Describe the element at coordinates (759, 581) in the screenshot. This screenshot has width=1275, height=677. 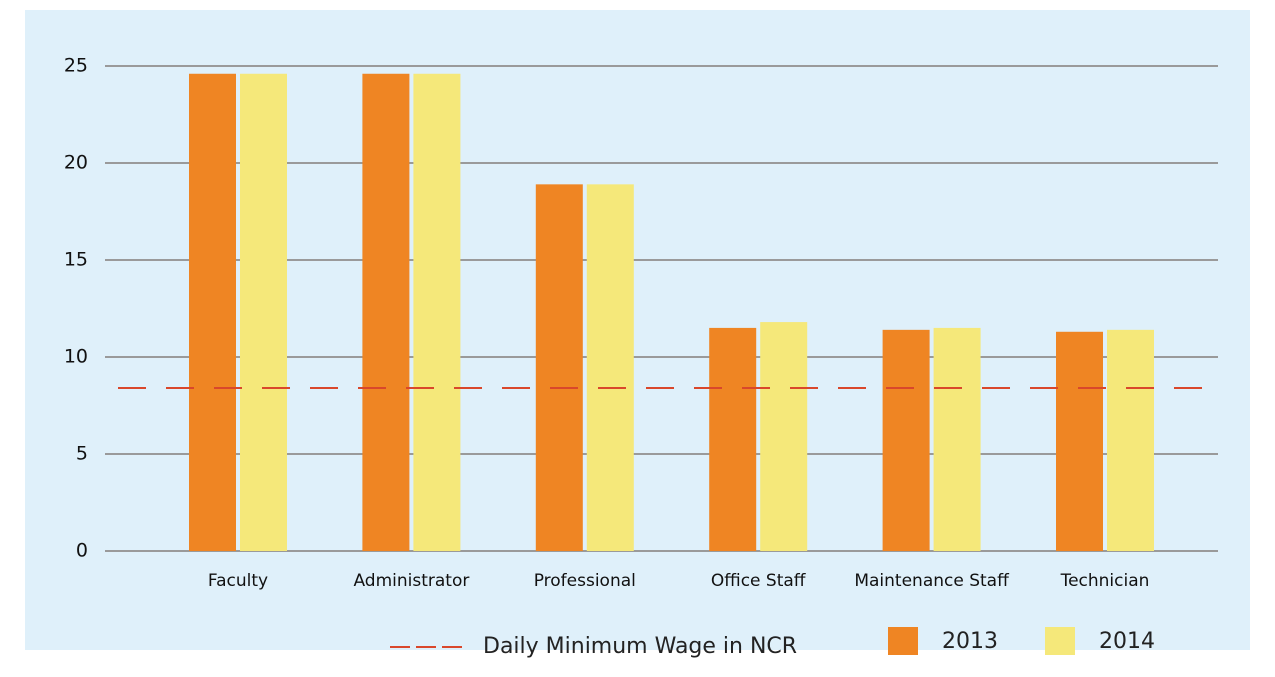
I see `x-tick-label: Office Staff` at that location.